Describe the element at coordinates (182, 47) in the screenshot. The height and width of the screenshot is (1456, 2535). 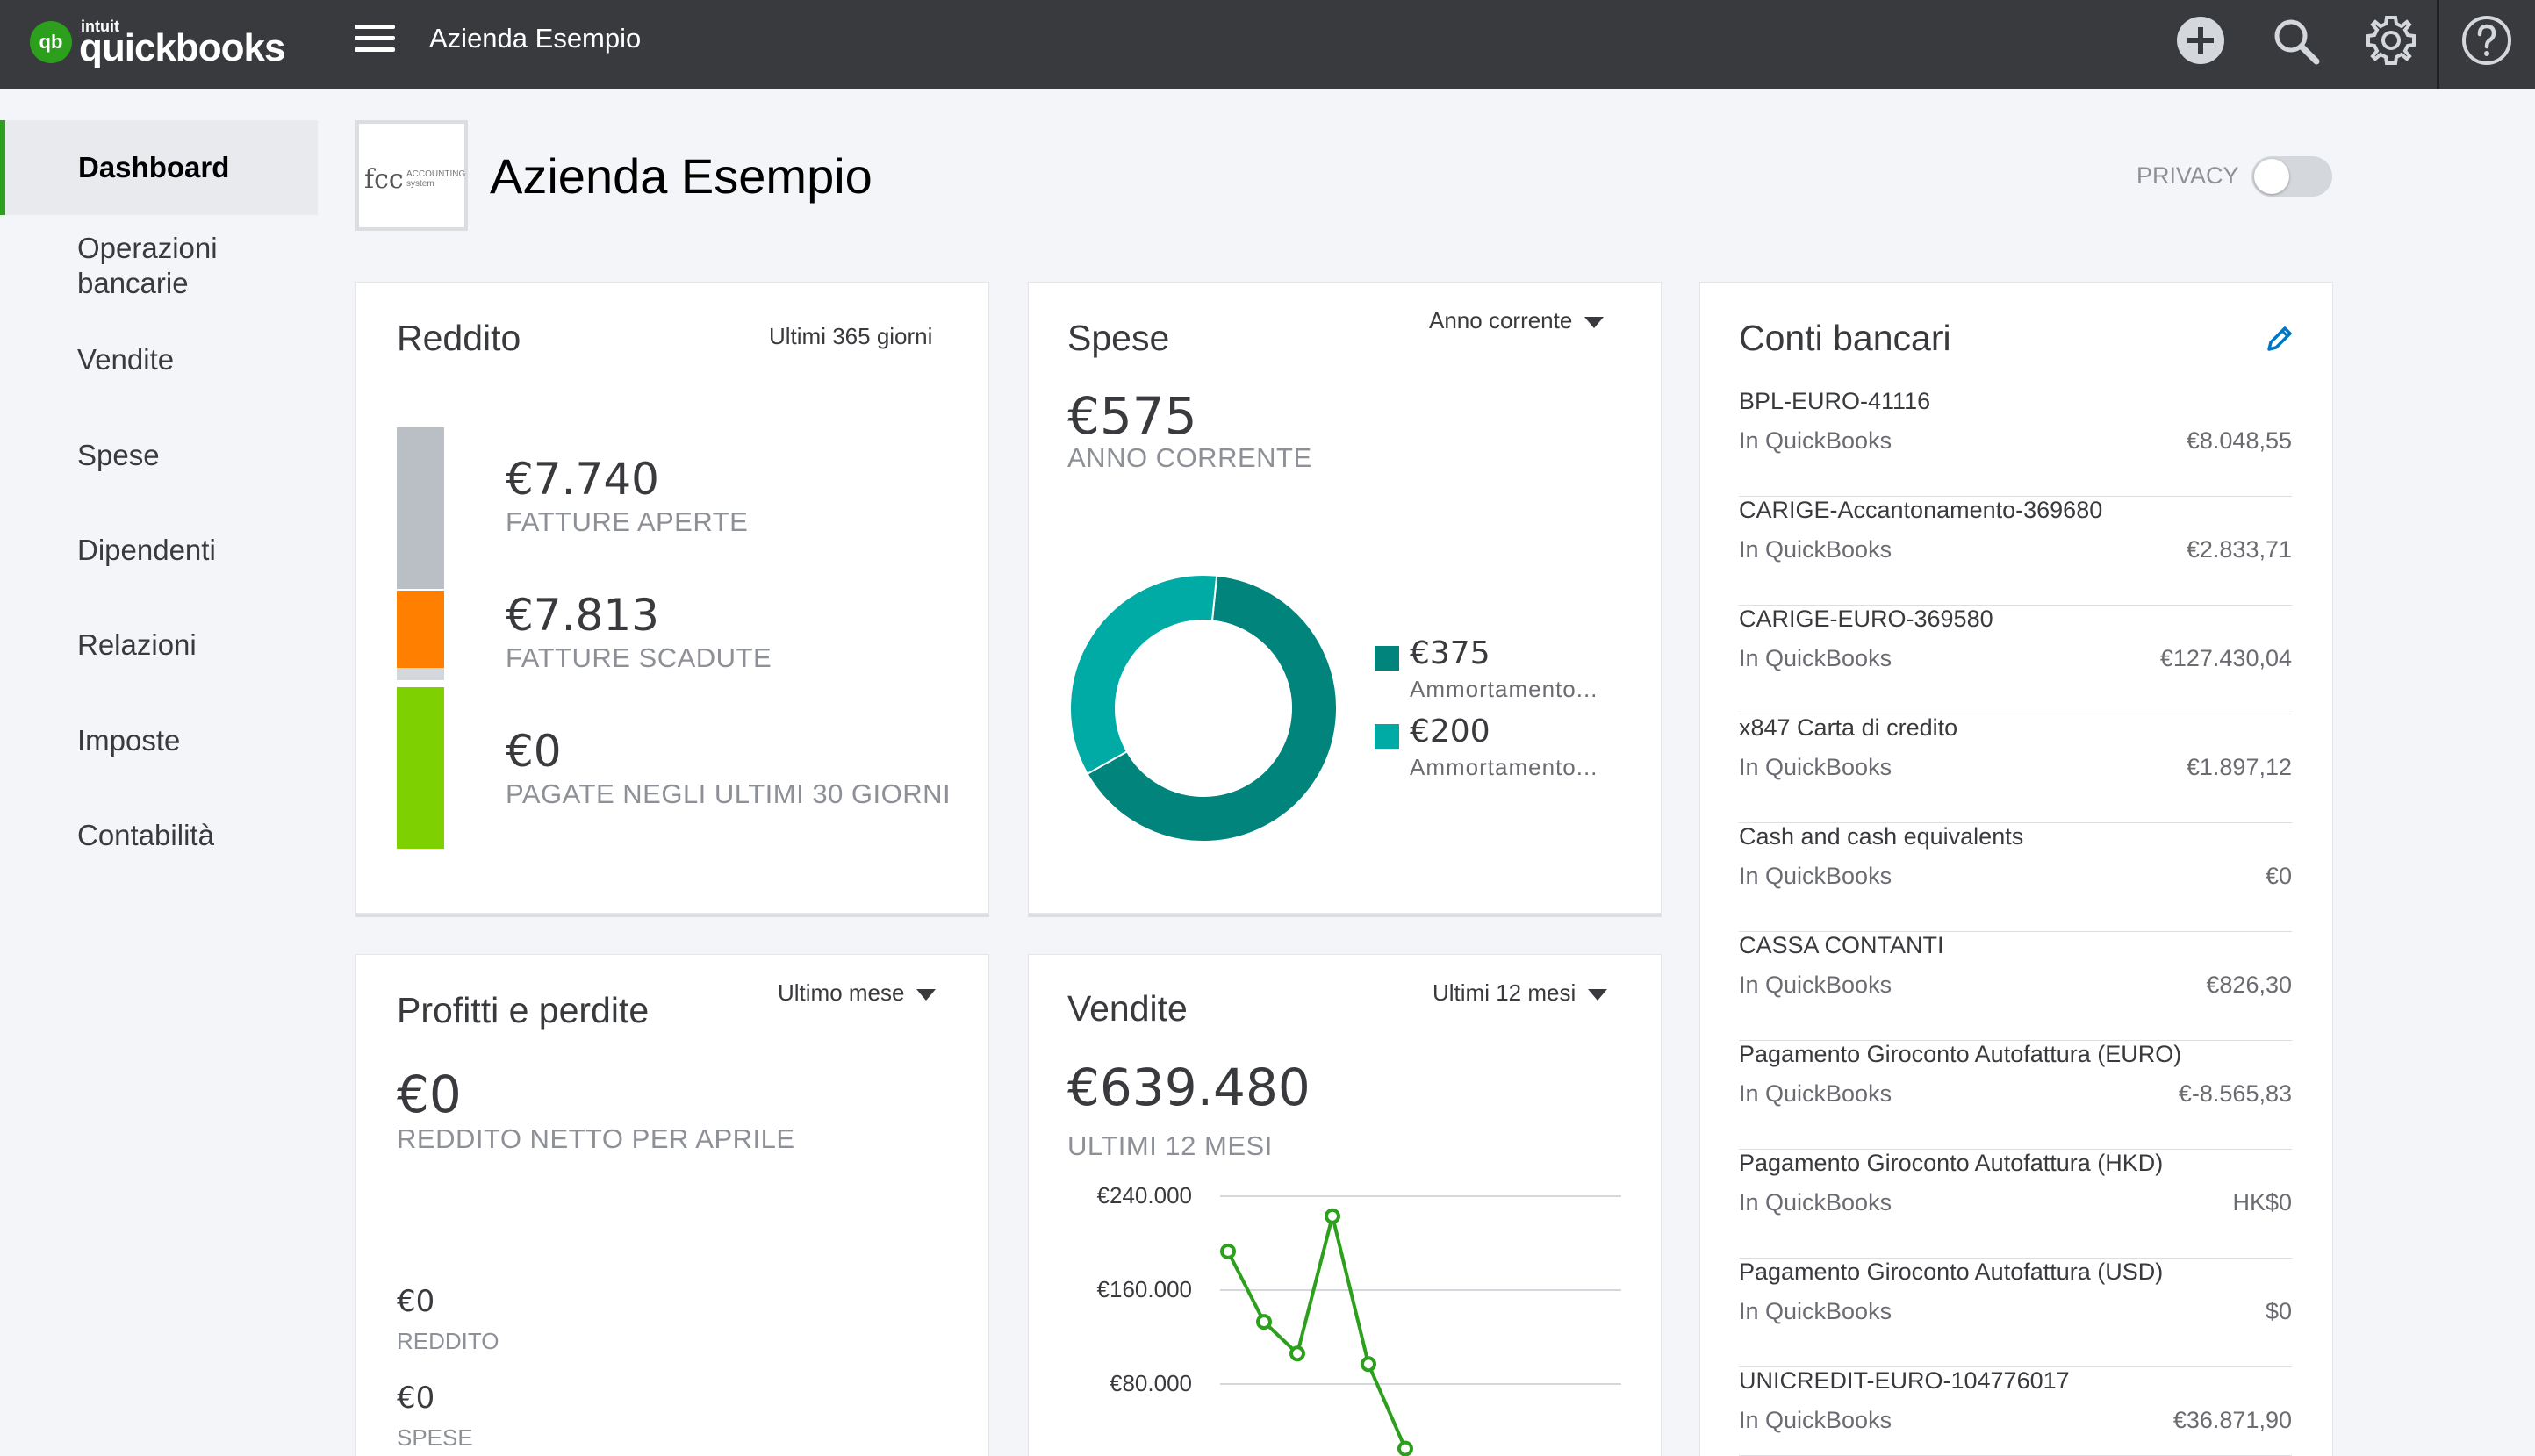
I see `brand-name: quickbooks` at that location.